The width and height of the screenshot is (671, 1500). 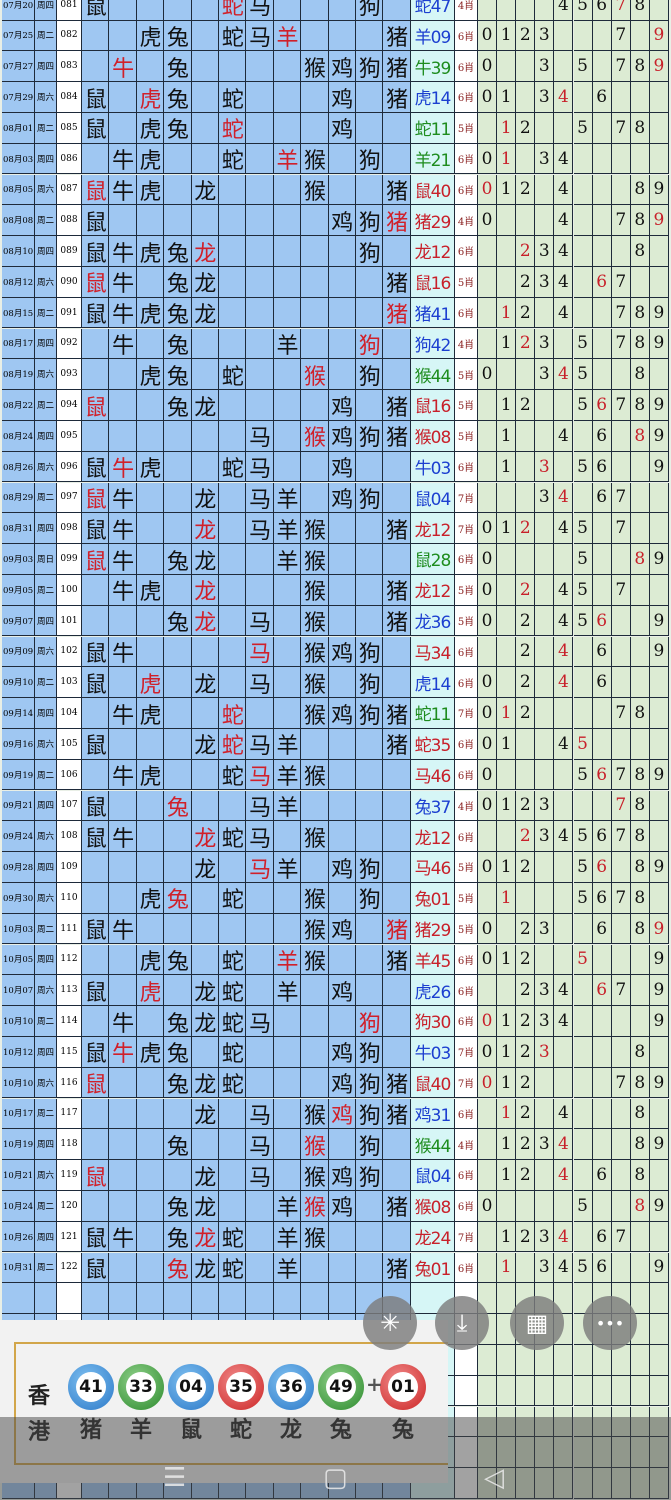 I want to click on zodiac-marks: 鼠牛兔龙羊猴, so click(x=246, y=559).